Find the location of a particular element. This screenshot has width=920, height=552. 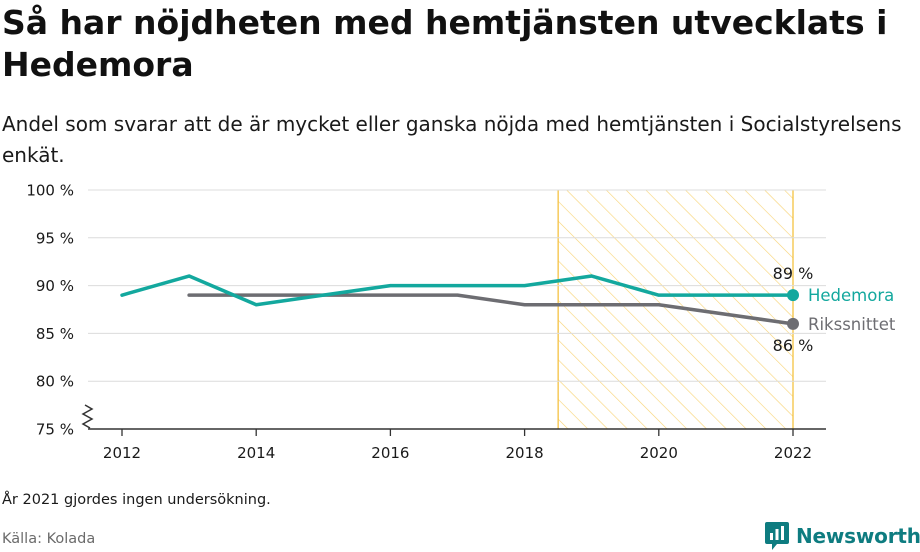

x-tick-label: 2018 is located at coordinates (525, 453).